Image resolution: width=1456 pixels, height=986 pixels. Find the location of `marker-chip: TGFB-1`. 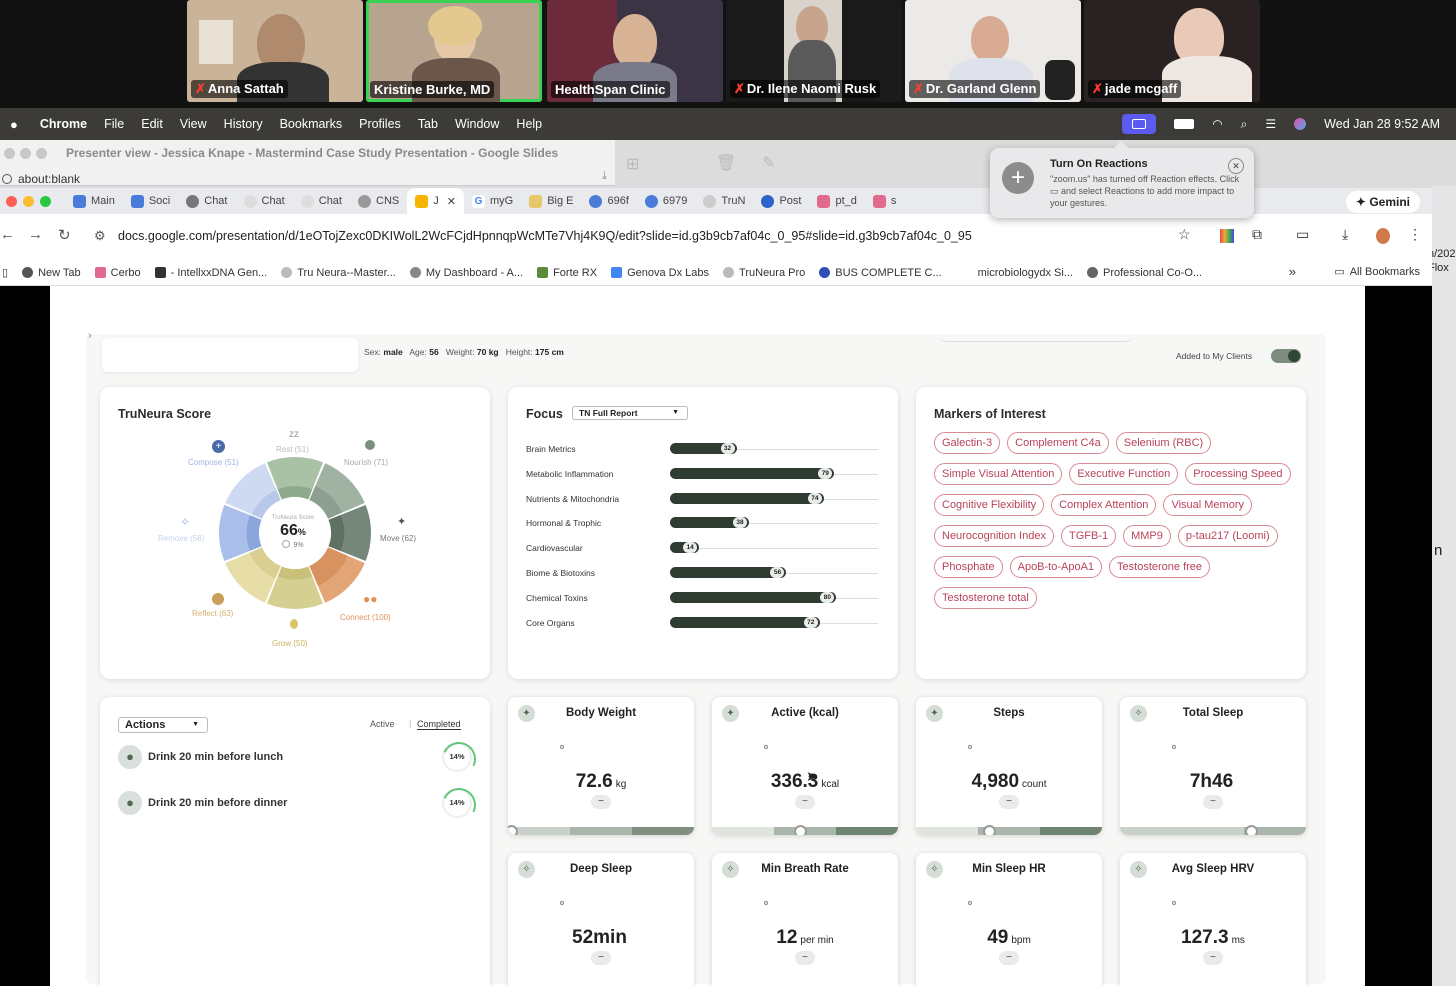

marker-chip: TGFB-1 is located at coordinates (1088, 536).